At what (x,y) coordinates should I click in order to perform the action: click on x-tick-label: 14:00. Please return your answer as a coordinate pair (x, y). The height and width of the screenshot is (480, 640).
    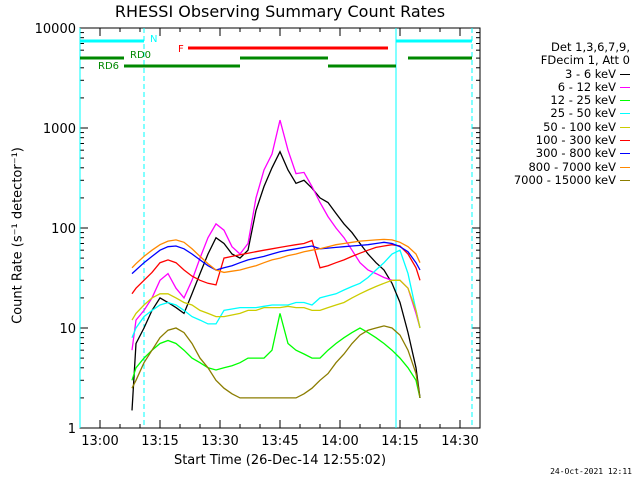
    Looking at the image, I should click on (339, 441).